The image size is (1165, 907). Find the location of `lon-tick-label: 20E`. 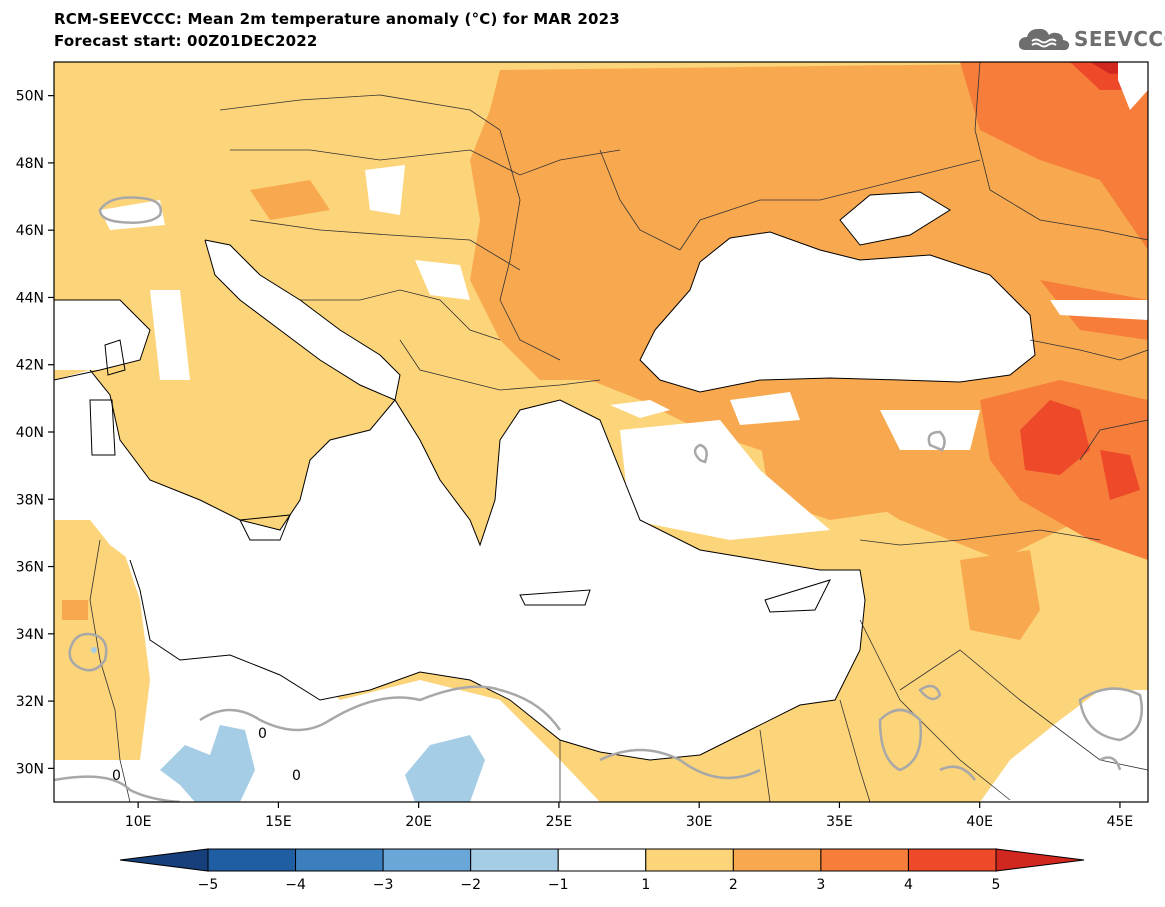

lon-tick-label: 20E is located at coordinates (418, 822).